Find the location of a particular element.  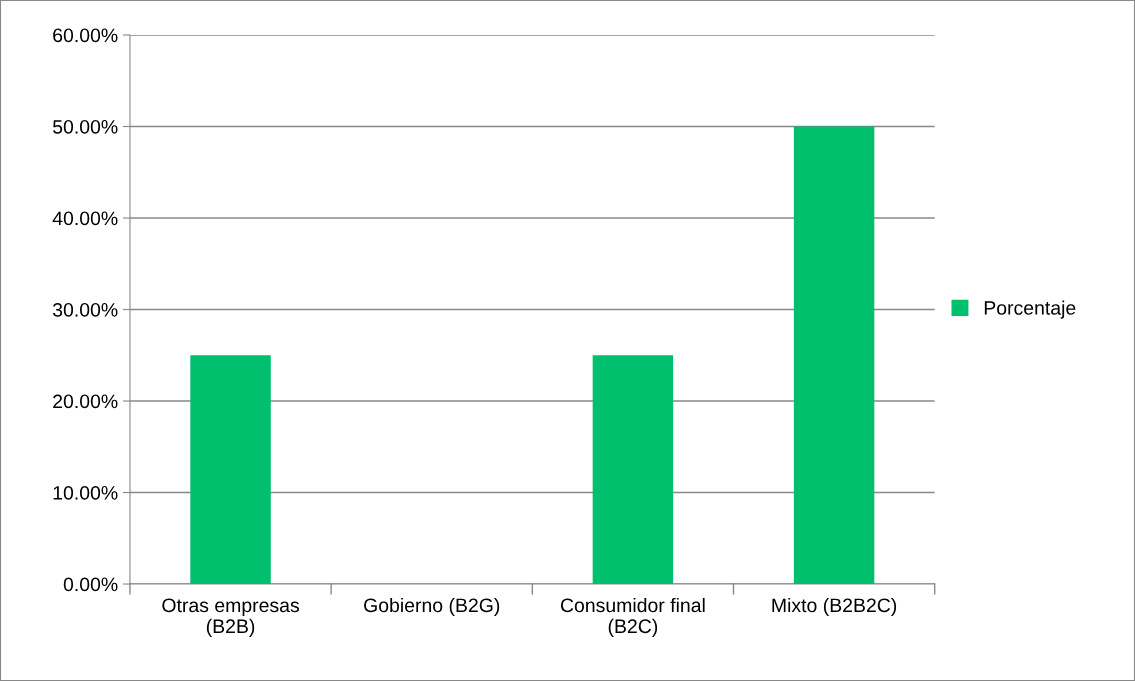

x-tick-label: Gobierno (B2G) is located at coordinates (432, 607).